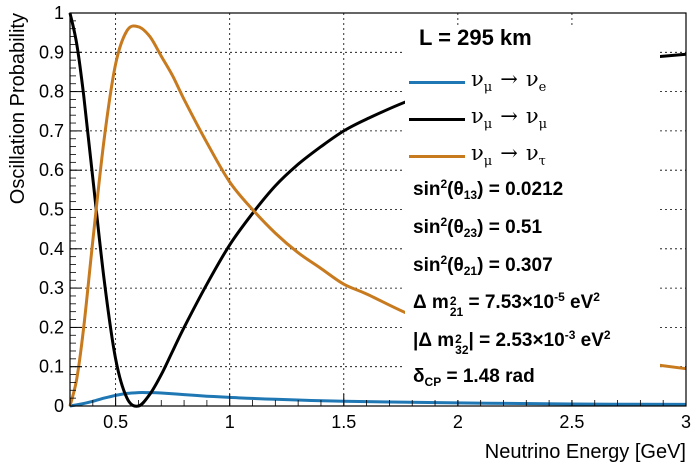 The height and width of the screenshot is (471, 698). Describe the element at coordinates (475, 37) in the screenshot. I see `legend-title: L = 295 km` at that location.